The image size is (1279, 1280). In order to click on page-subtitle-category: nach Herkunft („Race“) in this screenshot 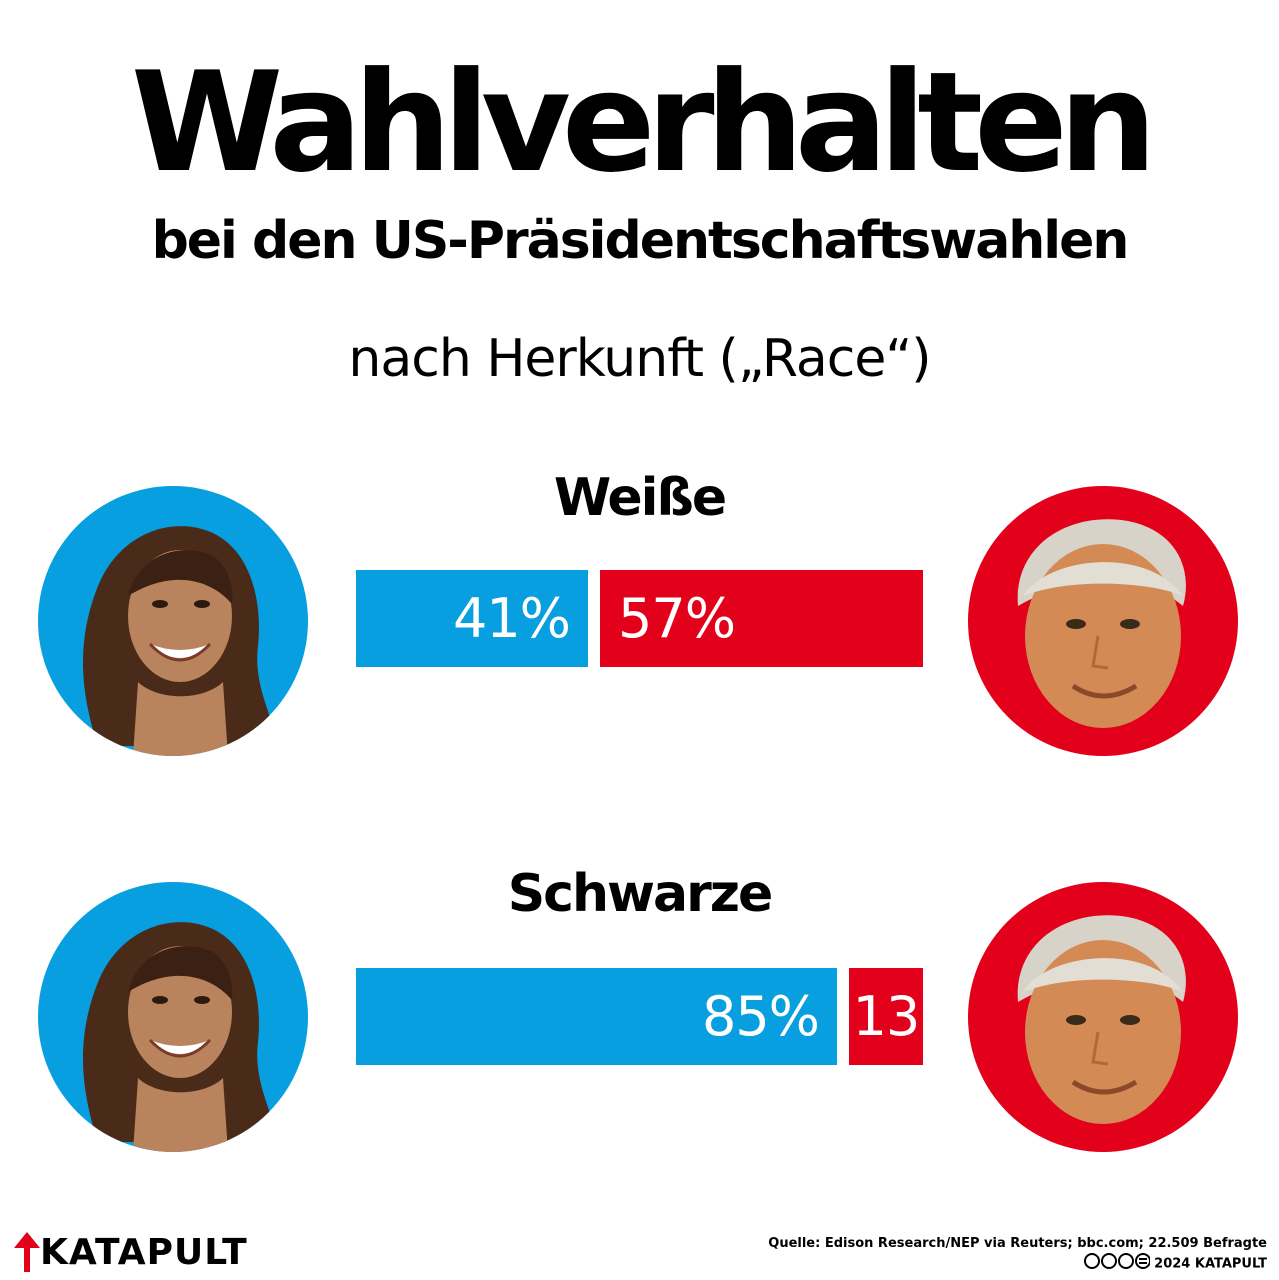, I will do `click(639, 359)`.